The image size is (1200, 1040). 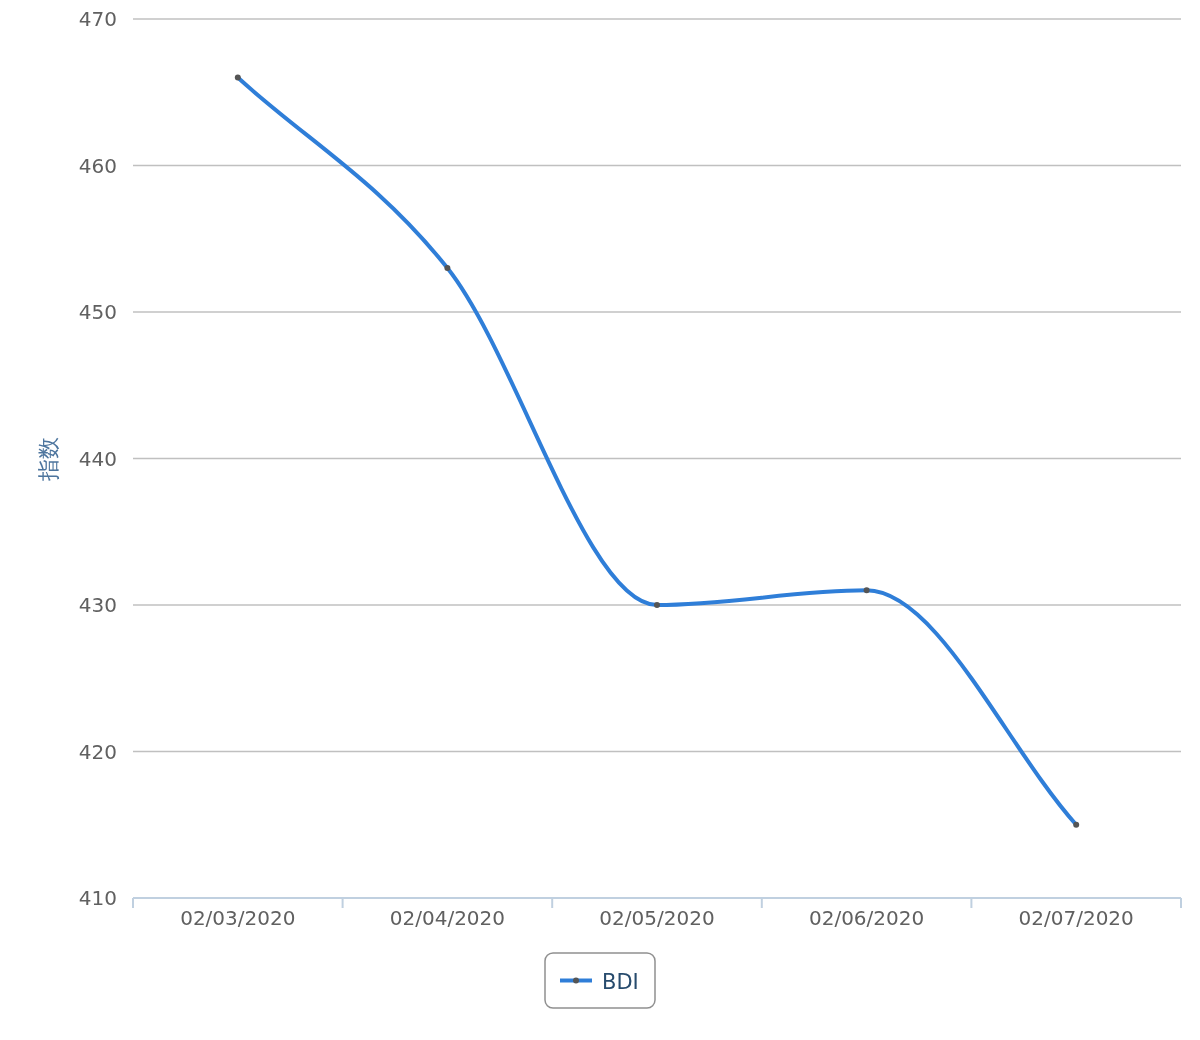 I want to click on x-tick-label: 02/04/2020, so click(x=447, y=918).